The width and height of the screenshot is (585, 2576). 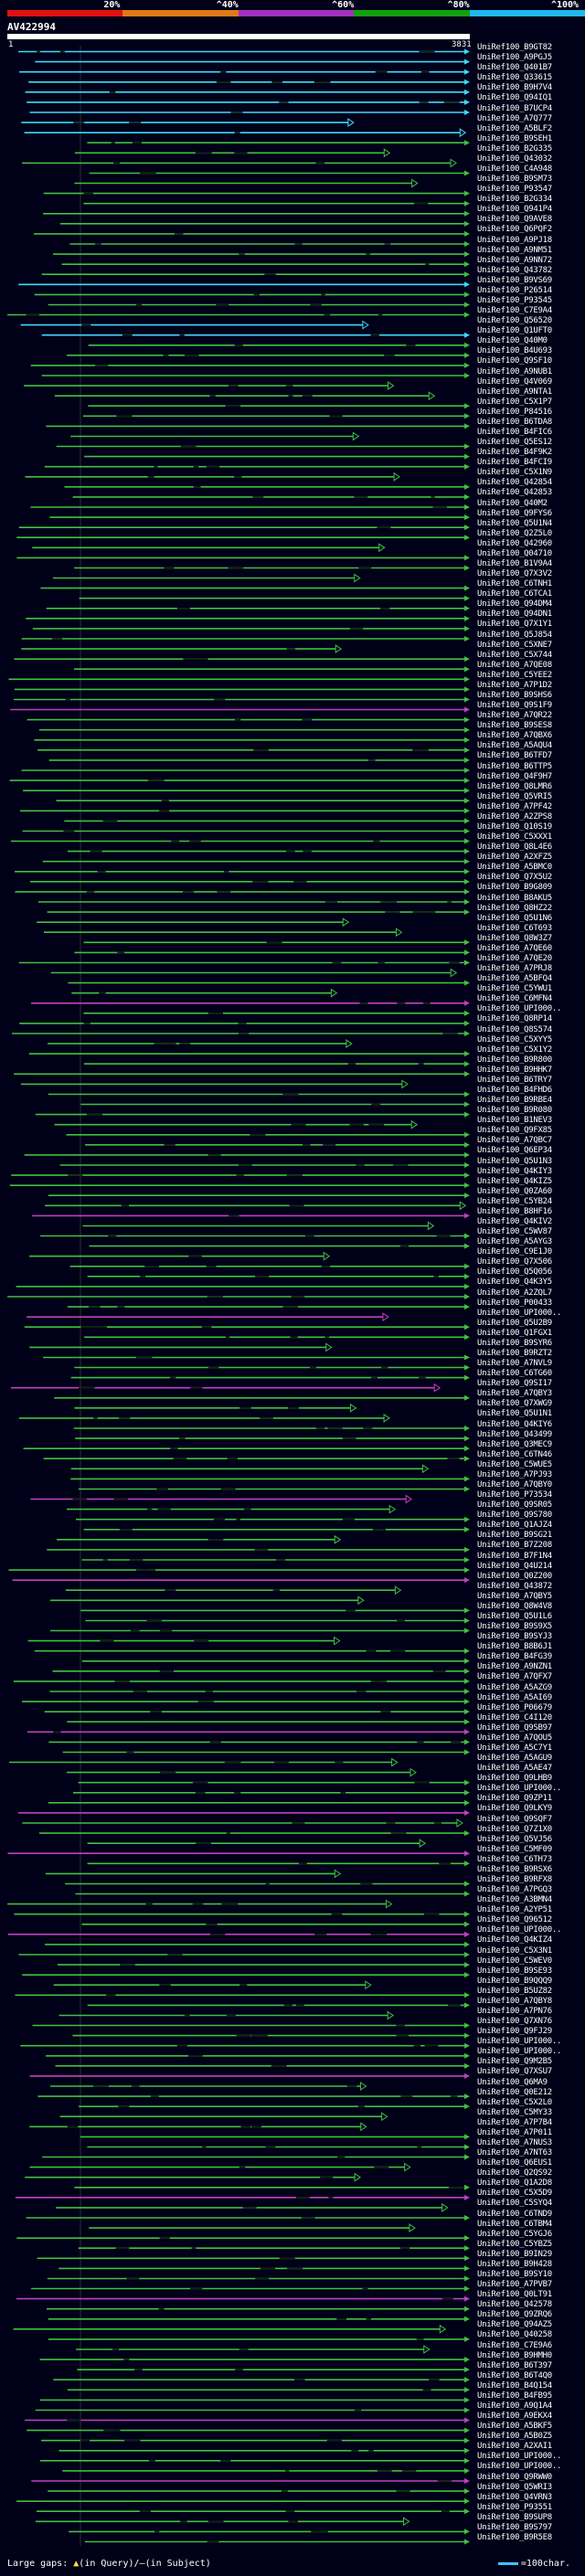 I want to click on hit-label: UniRef100_Q33615, so click(x=514, y=78).